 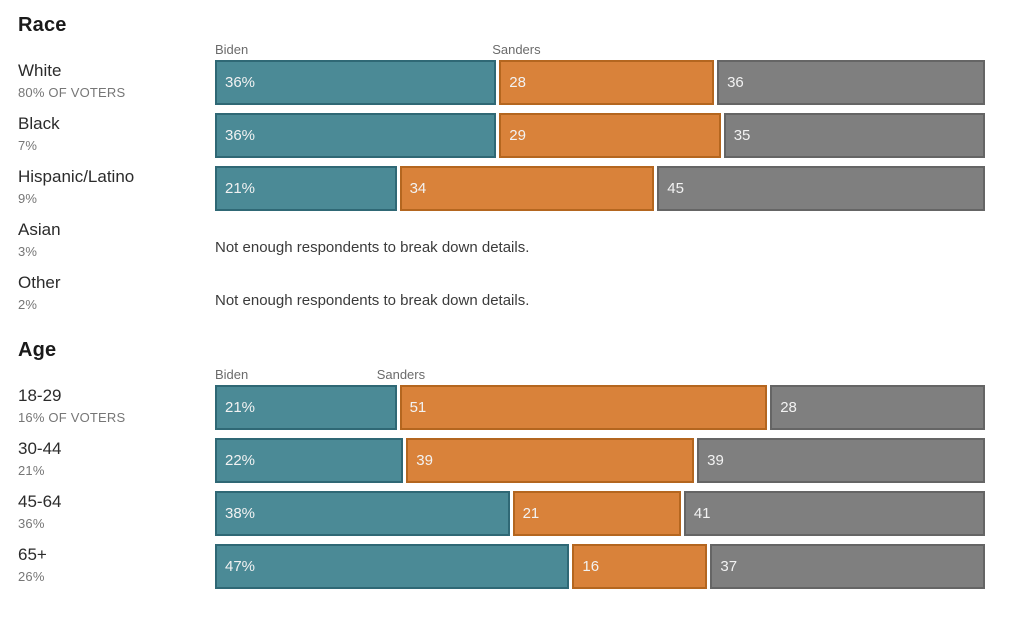 I want to click on bar-row-hispanic-latino: Hispanic/Latino 9% 21% 34 45, so click(x=521, y=188).